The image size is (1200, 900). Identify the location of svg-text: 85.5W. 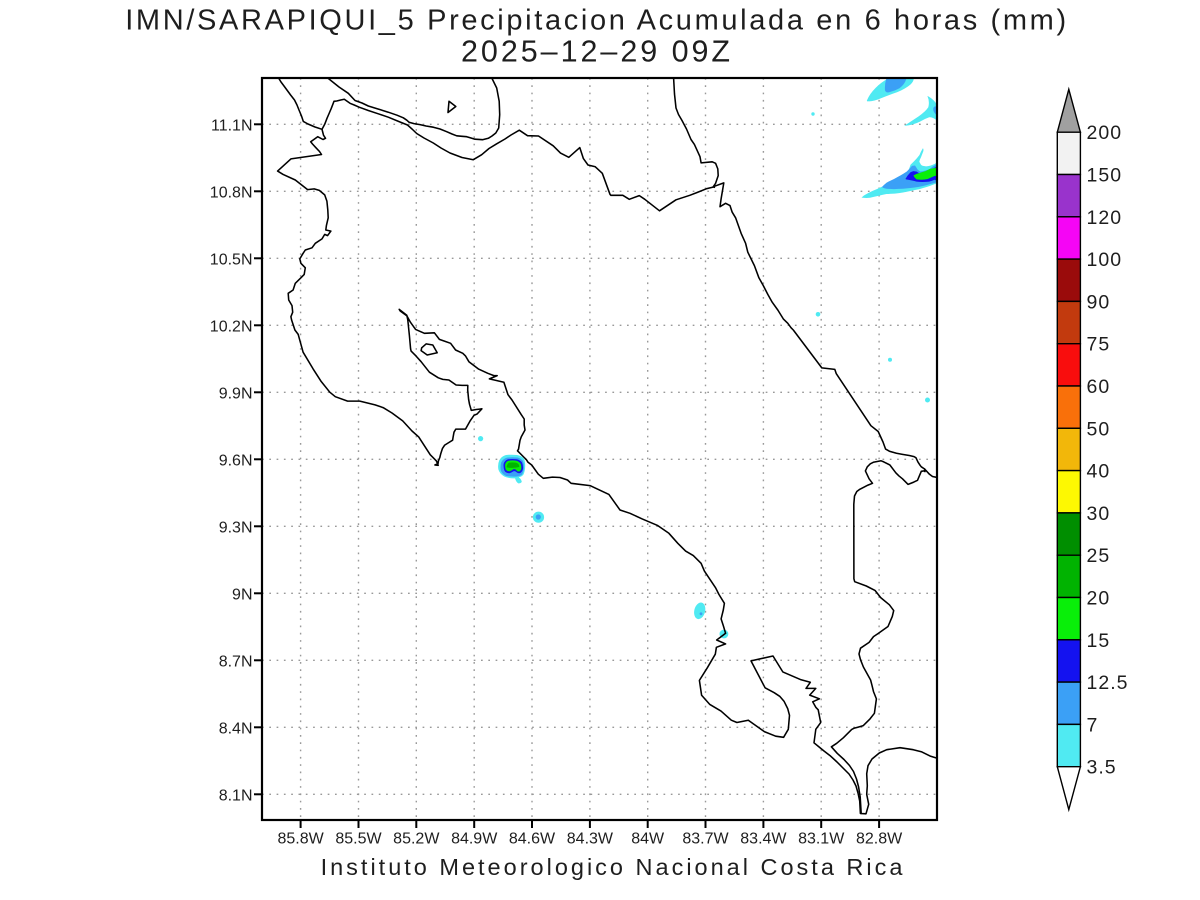
(358, 839).